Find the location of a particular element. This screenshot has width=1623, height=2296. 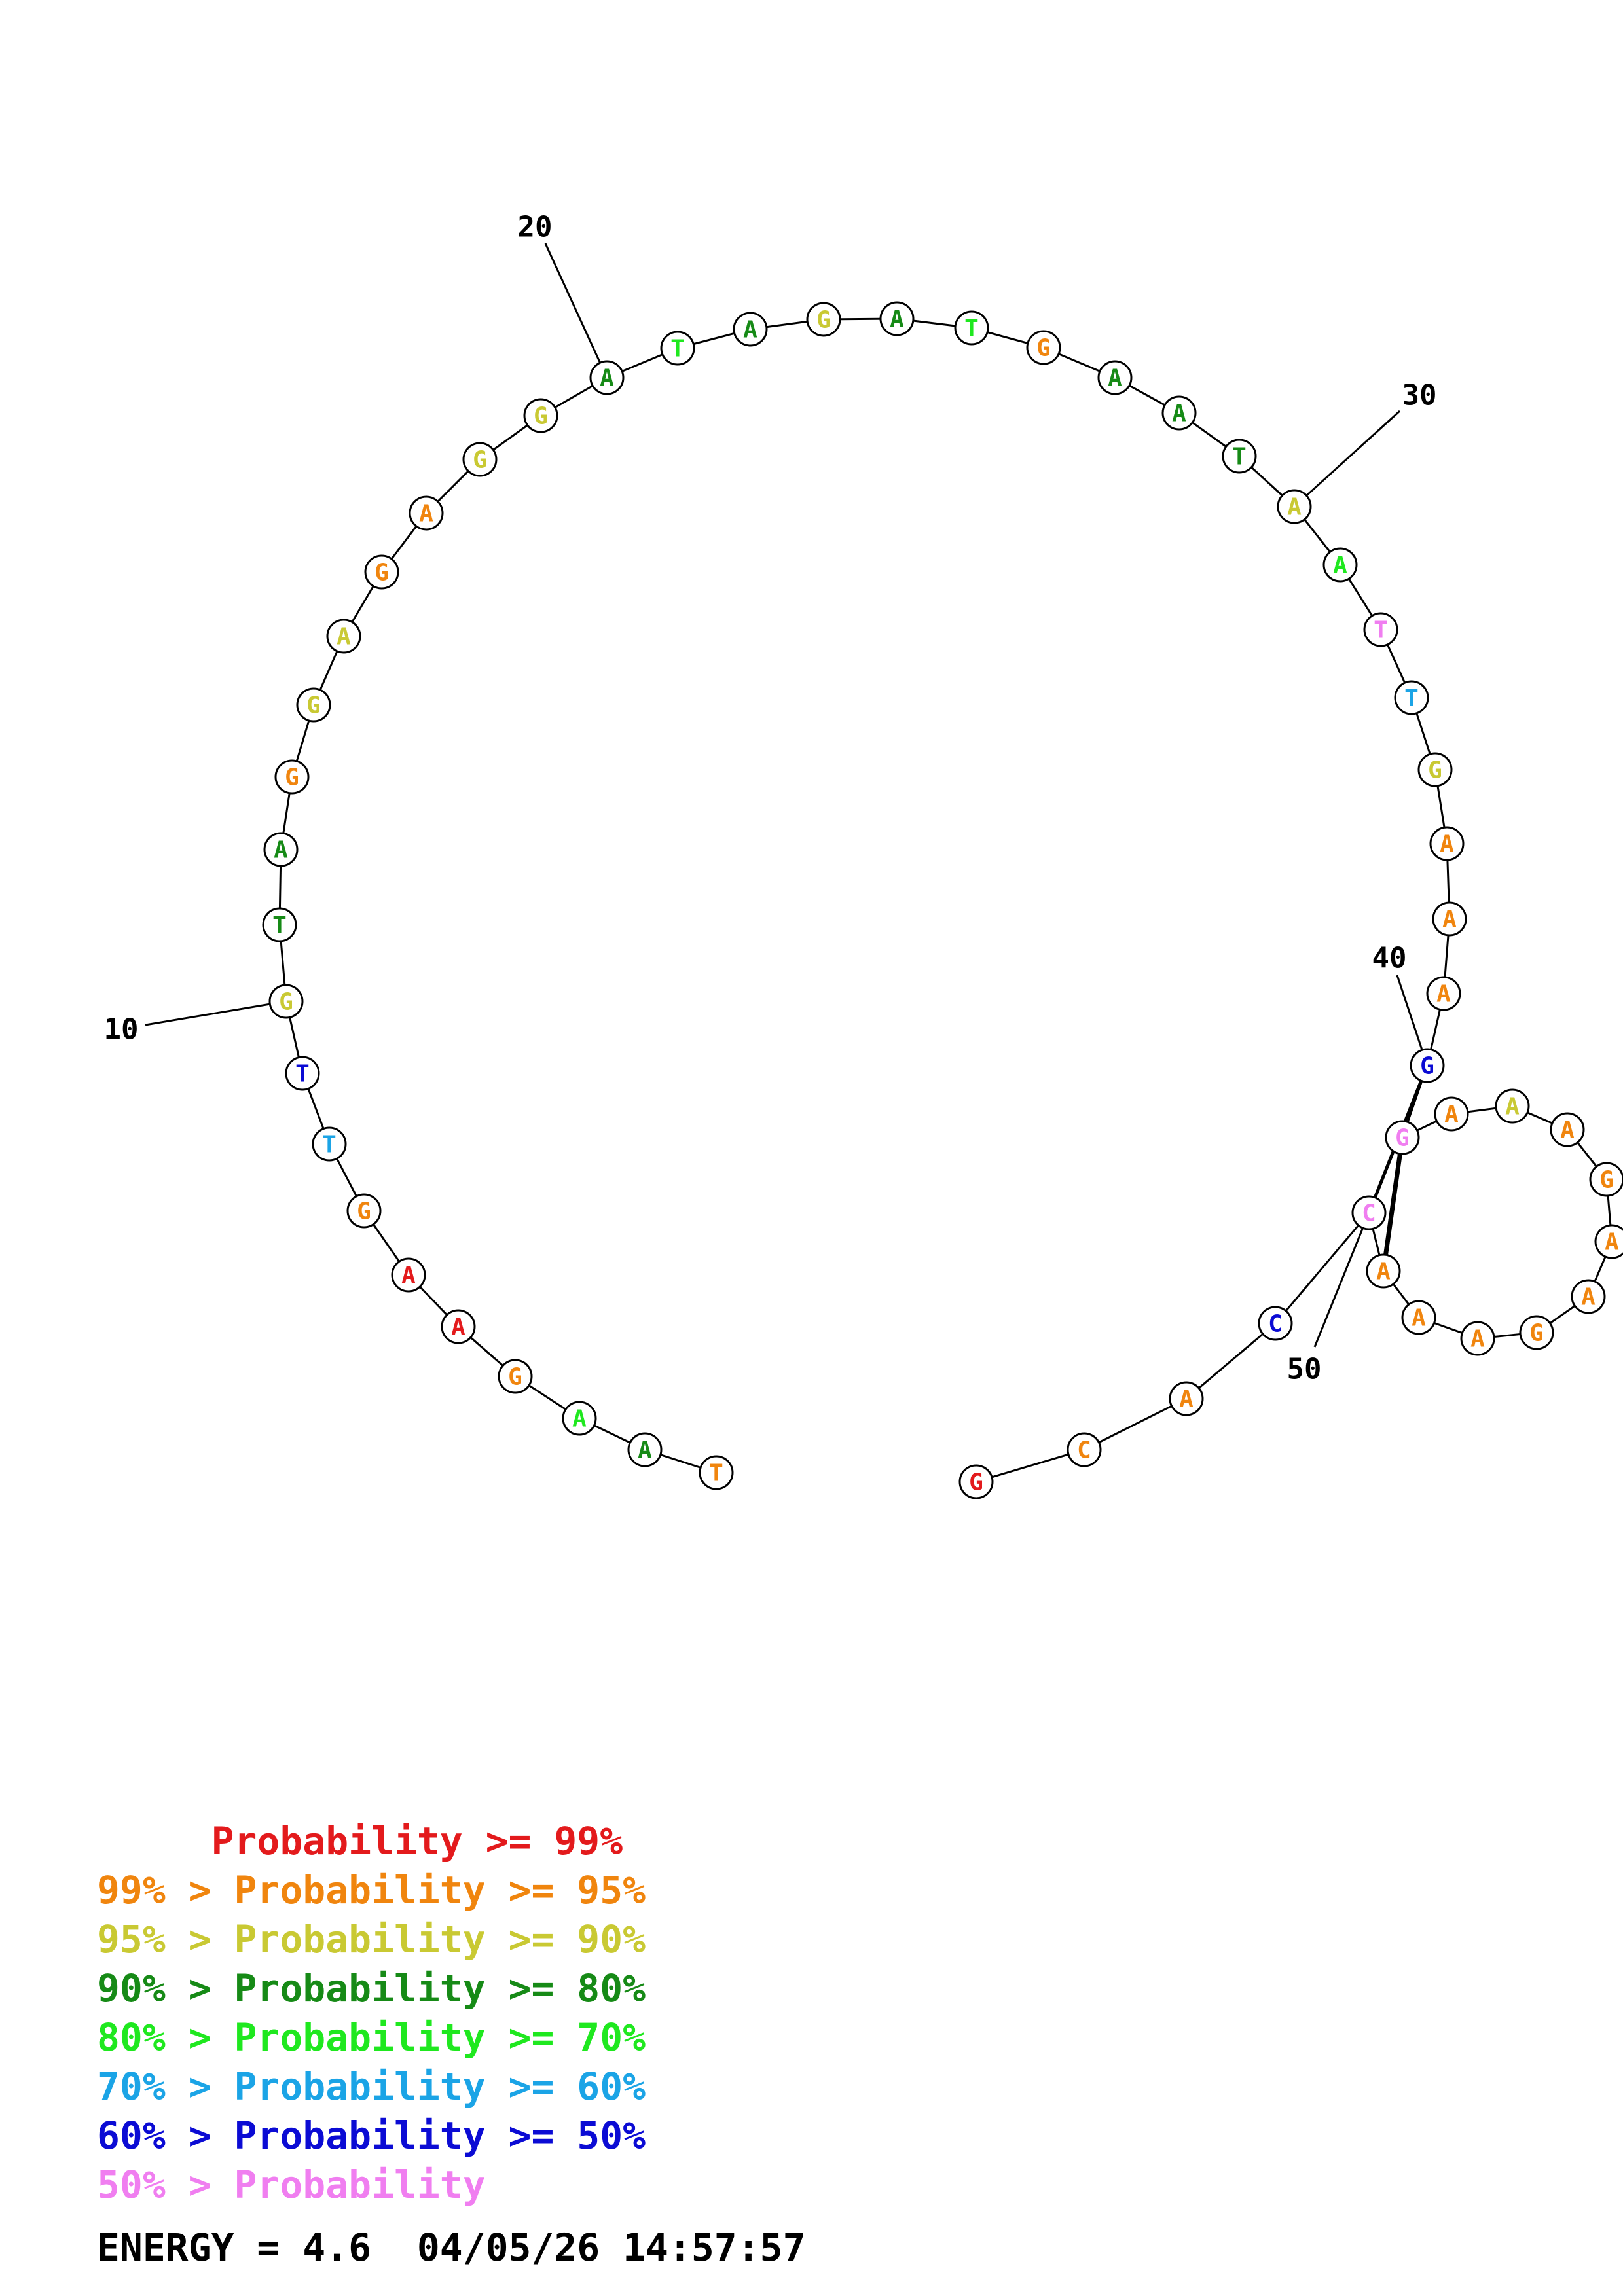

legend-line-95-99: 99% > Probability >= 95% is located at coordinates (371, 1890).